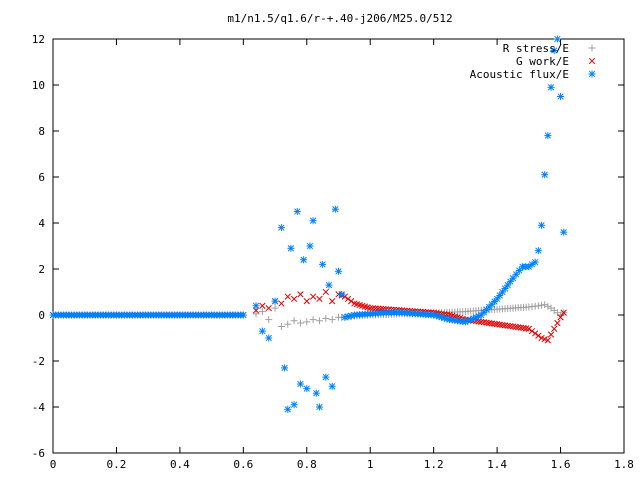  What do you see at coordinates (41, 177) in the screenshot?
I see `y-tick-label: 6` at bounding box center [41, 177].